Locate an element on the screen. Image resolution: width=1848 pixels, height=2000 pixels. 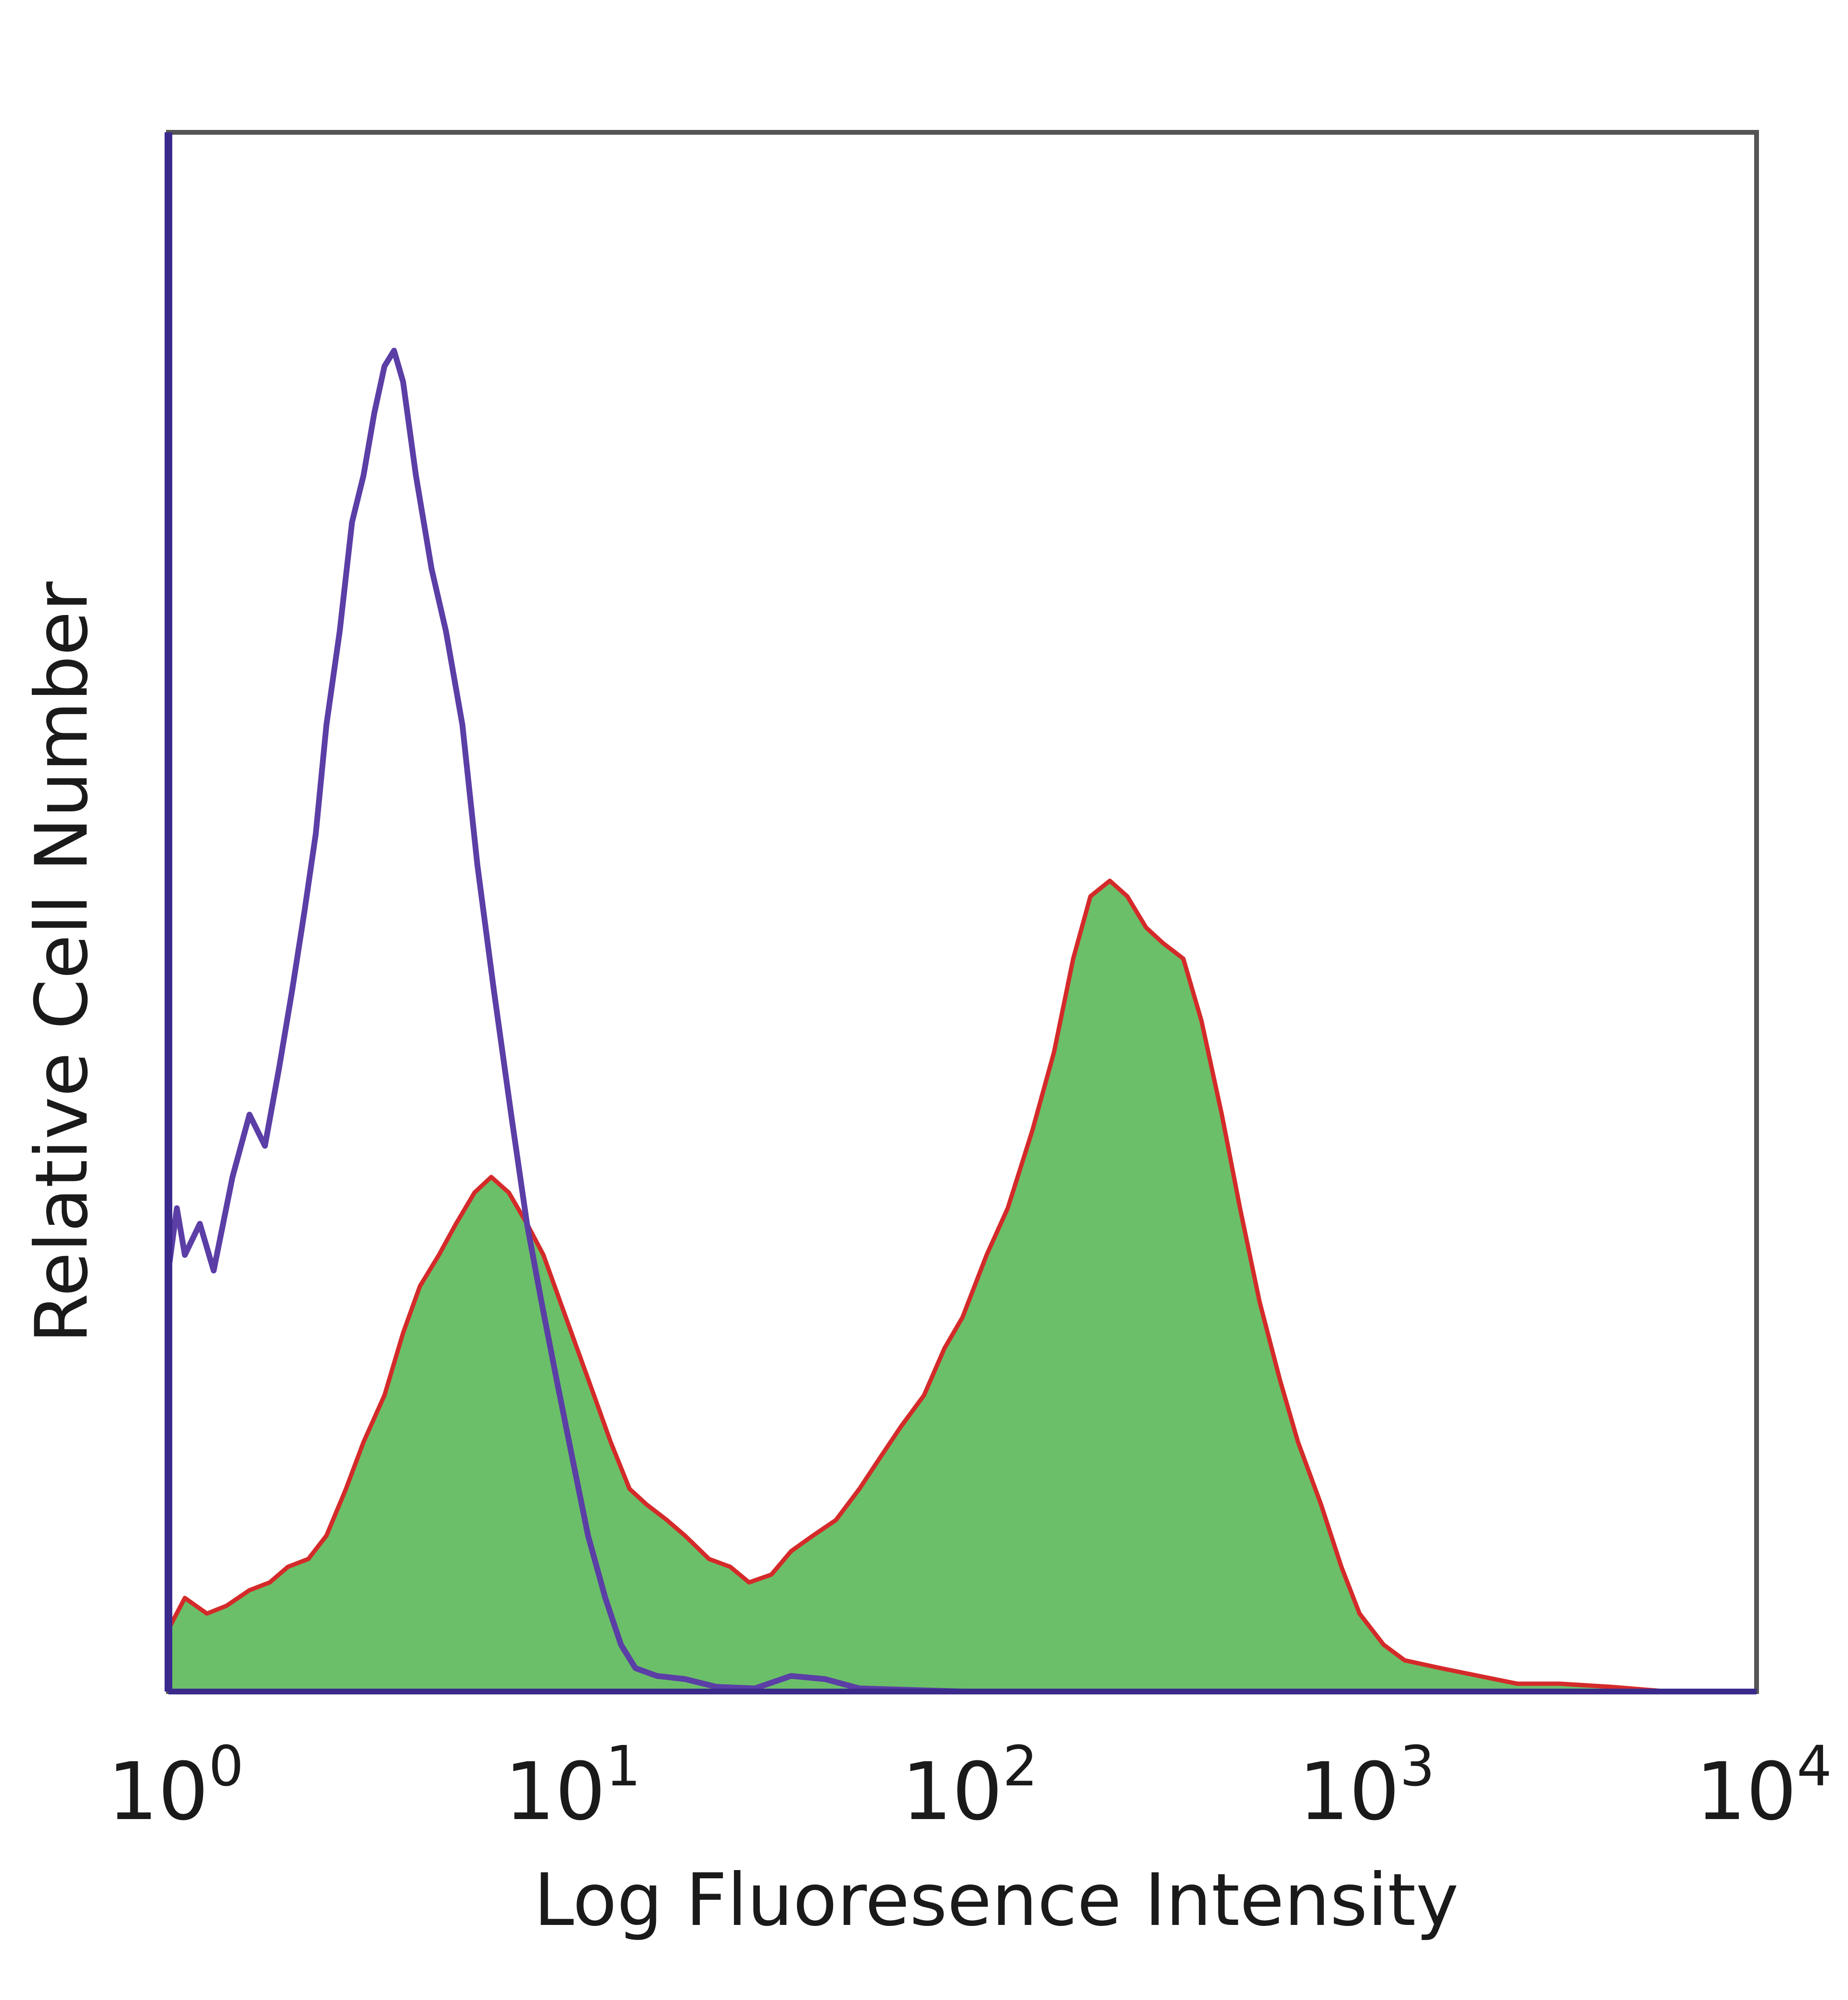
x-tick-label: 10¹ is located at coordinates (572, 1786).